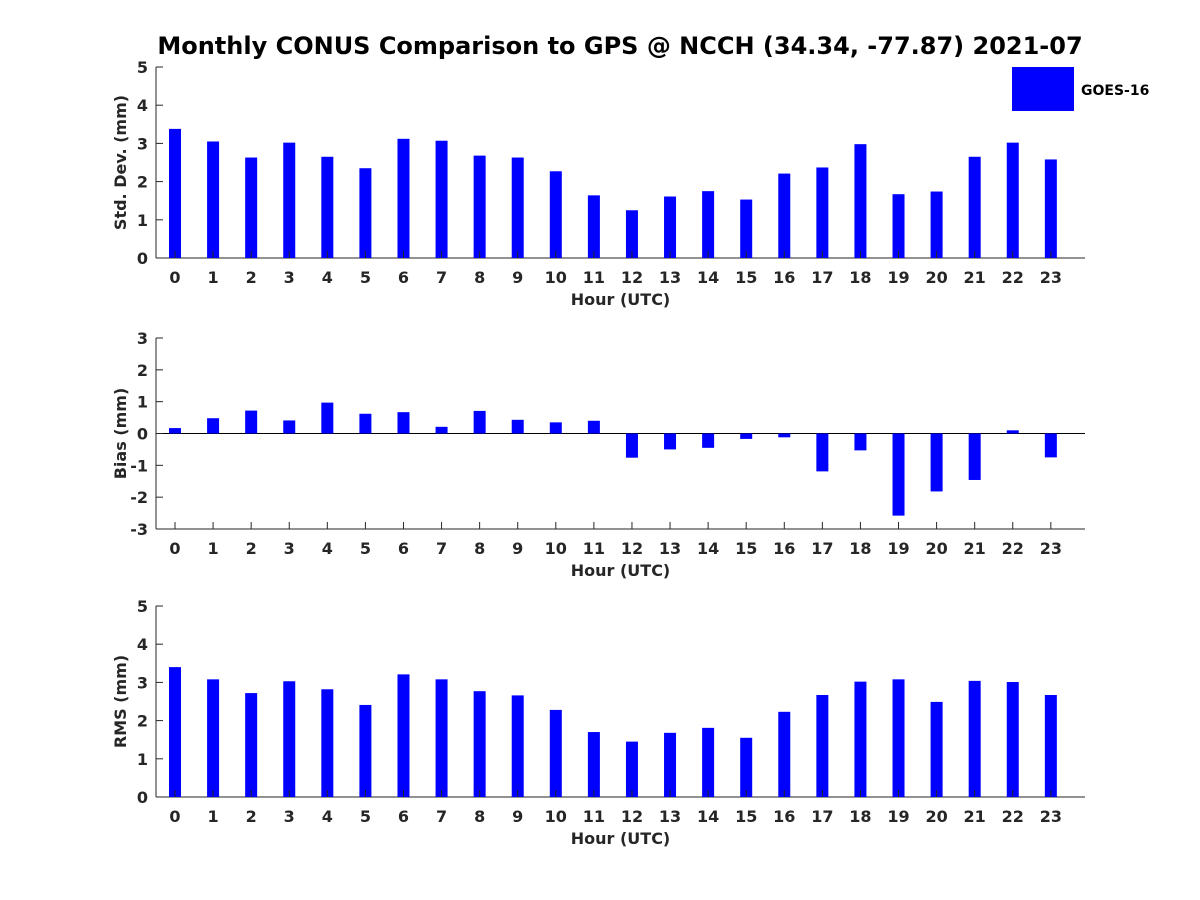 This screenshot has height=900, width=1200. What do you see at coordinates (251, 548) in the screenshot?
I see `bias-x-tick-label: 2` at bounding box center [251, 548].